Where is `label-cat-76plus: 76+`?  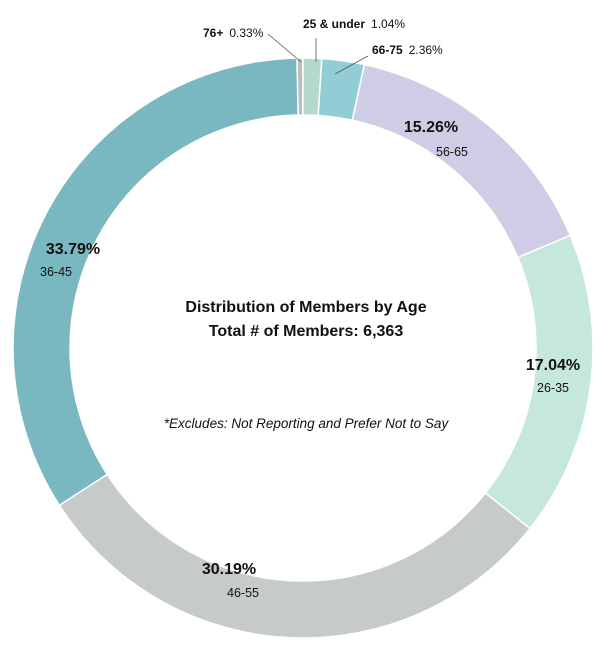 label-cat-76plus: 76+ is located at coordinates (213, 33).